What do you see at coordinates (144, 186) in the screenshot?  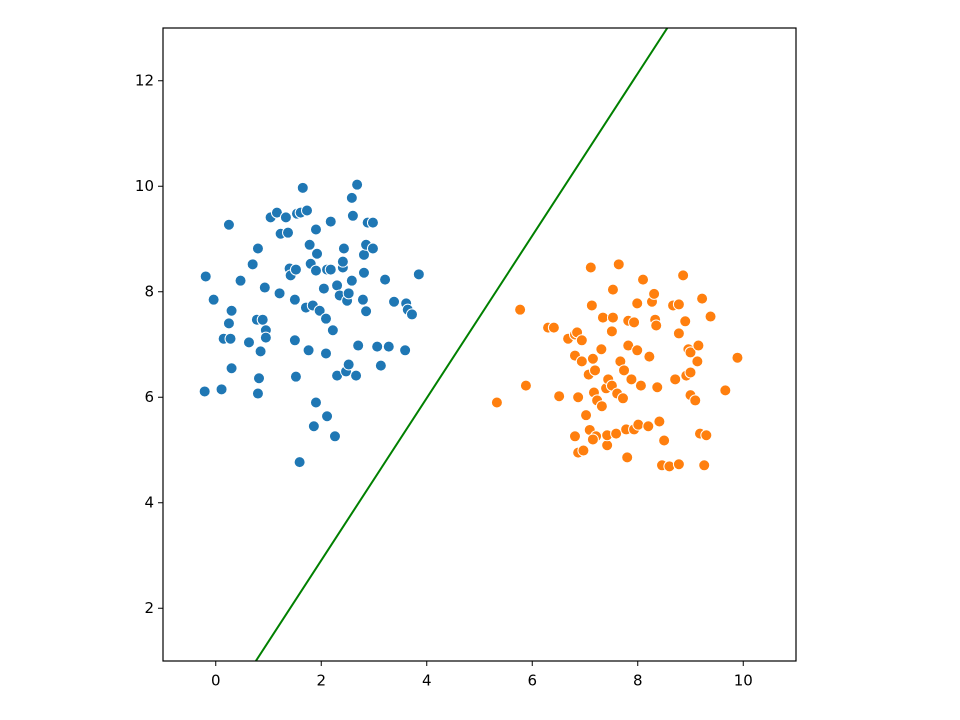 I see `y-tick-label: 10` at bounding box center [144, 186].